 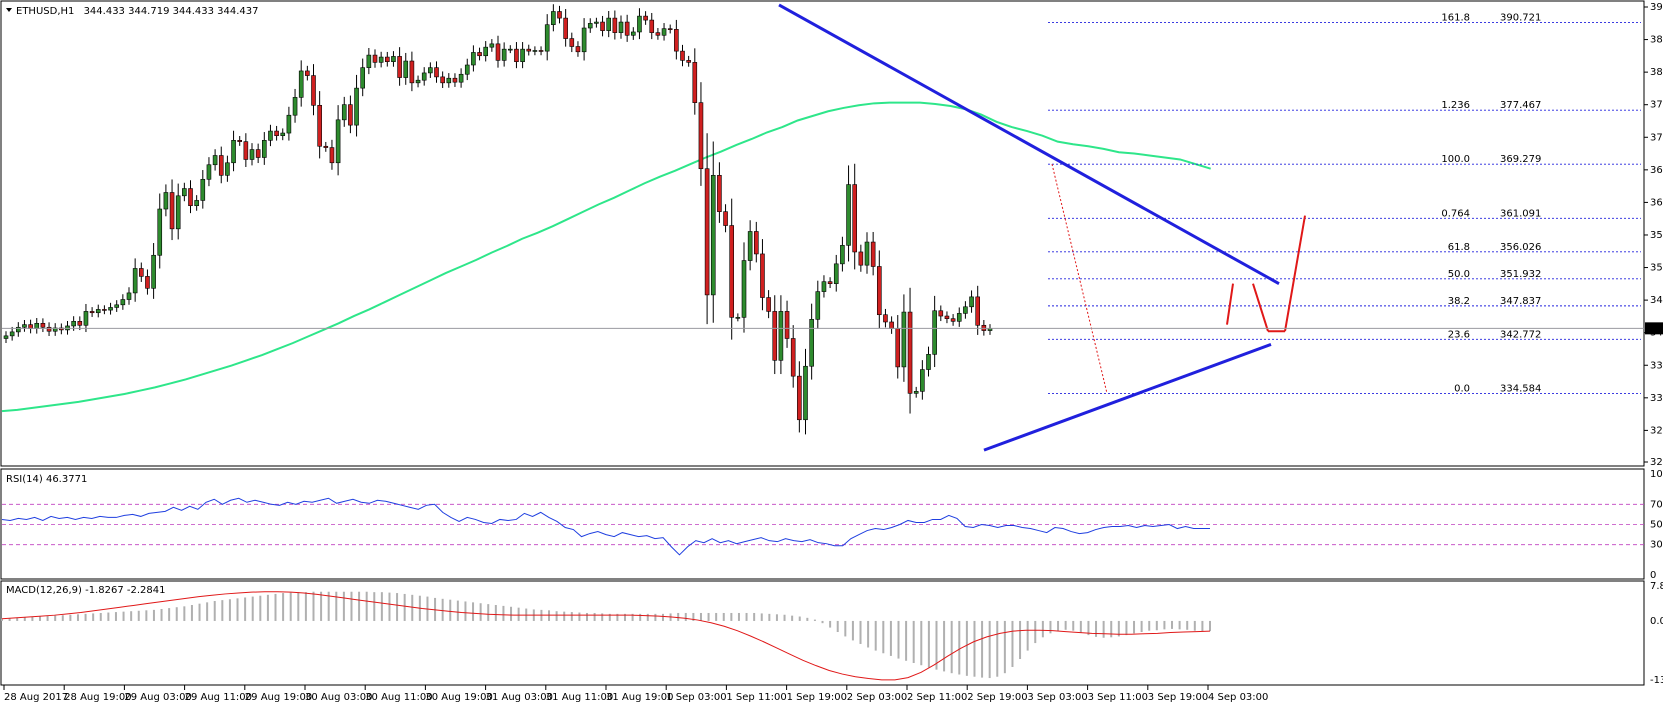 I want to click on current-price-box, so click(x=1654, y=328).